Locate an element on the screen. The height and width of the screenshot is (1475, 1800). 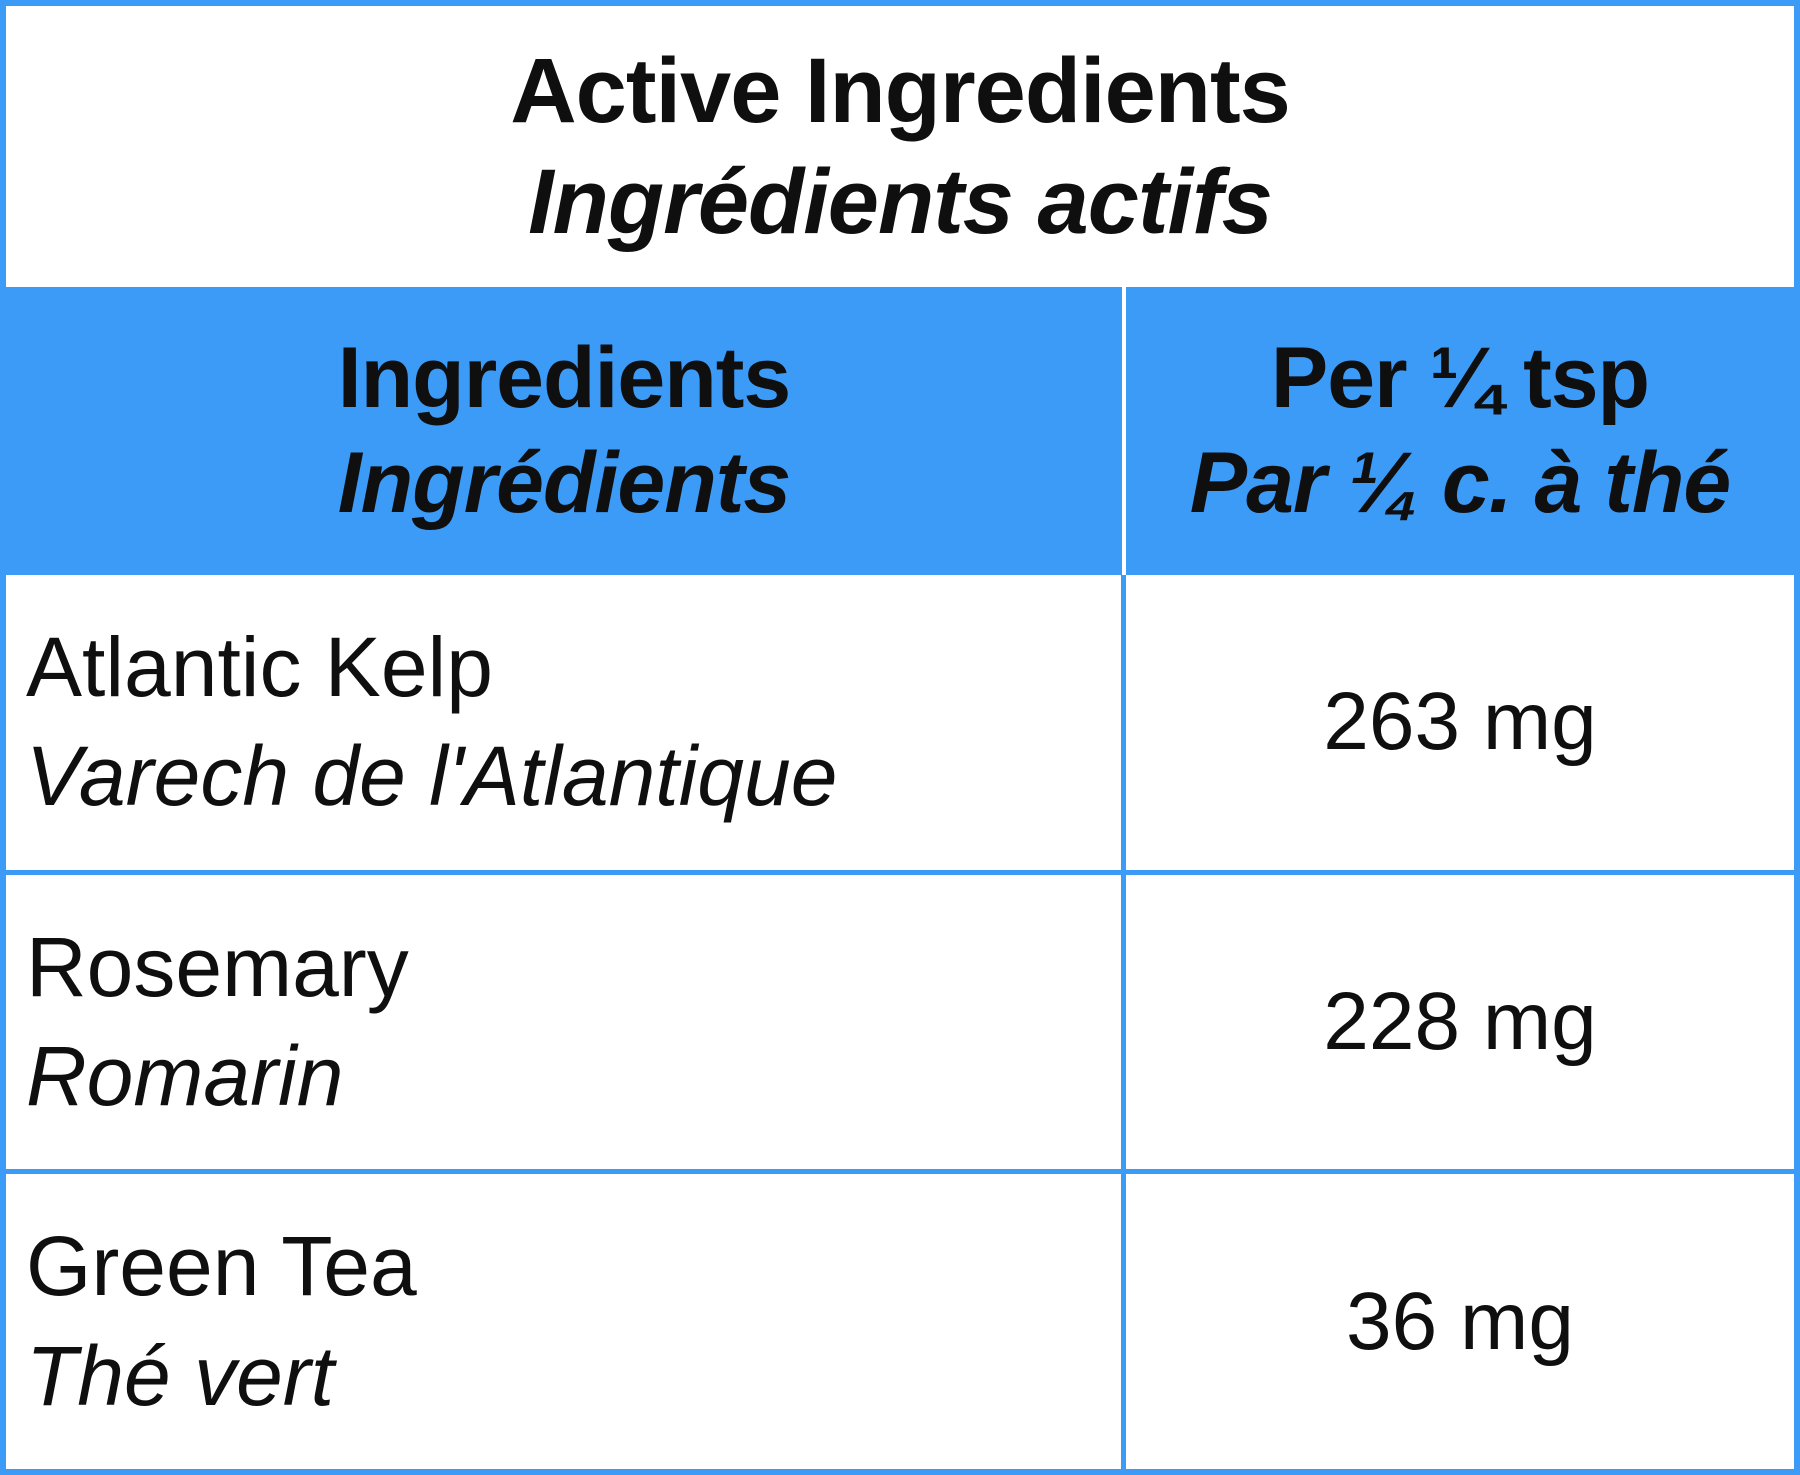
ingredient-name-french: Varech de l'Atlantique is located at coordinates (432, 776).